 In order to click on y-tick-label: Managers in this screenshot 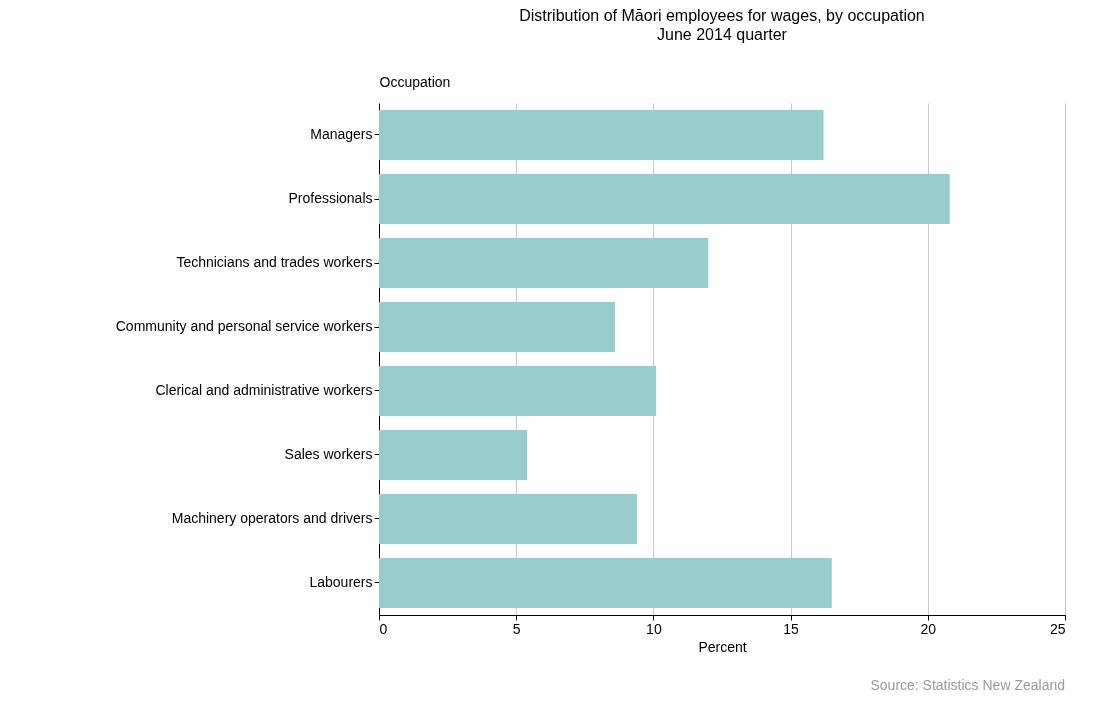, I will do `click(341, 134)`.